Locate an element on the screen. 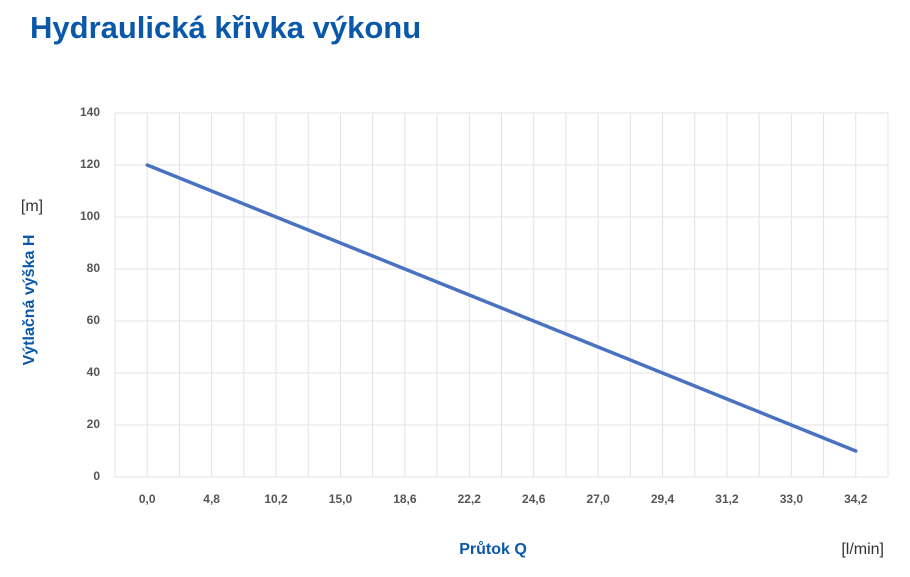 Image resolution: width=910 pixels, height=577 pixels. y-tick-label: 60 is located at coordinates (94, 320).